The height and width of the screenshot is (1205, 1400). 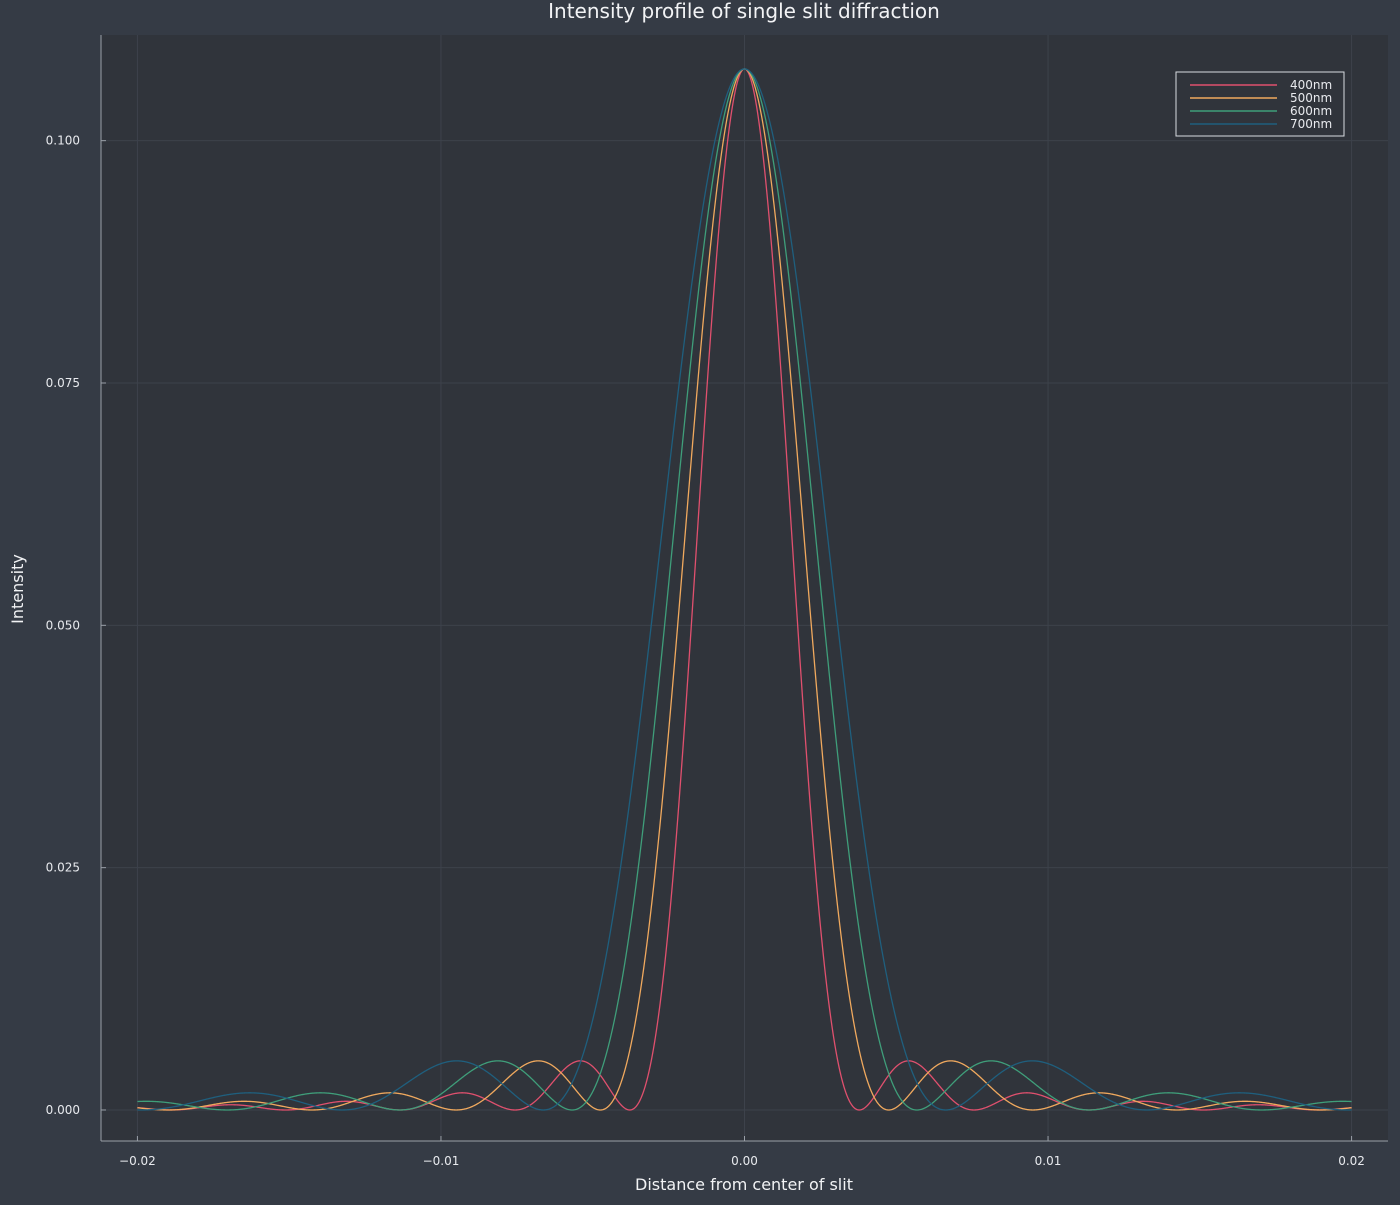 What do you see at coordinates (1311, 124) in the screenshot?
I see `legend-label-700nm: 700nm` at bounding box center [1311, 124].